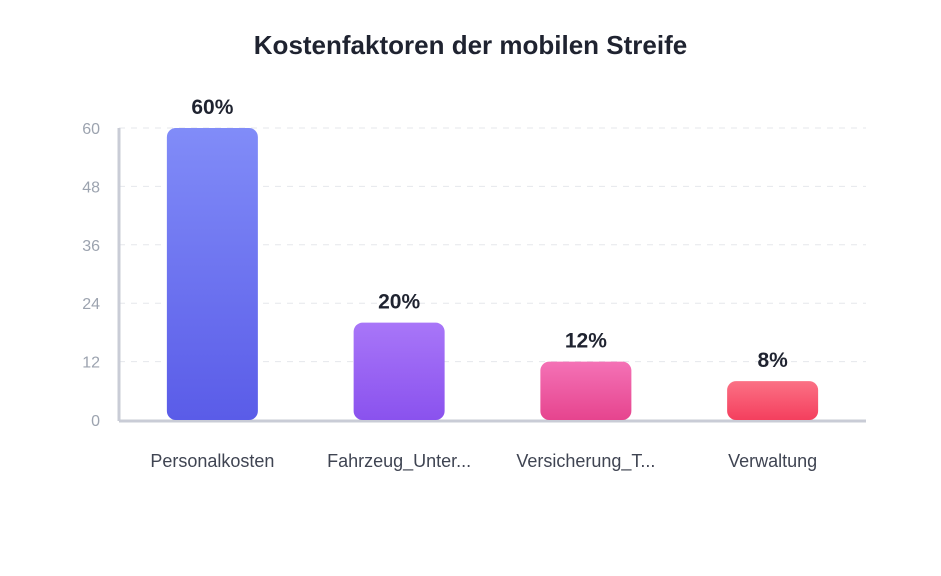 This screenshot has height=576, width=941. What do you see at coordinates (91, 363) in the screenshot?
I see `y-tick-label: 12` at bounding box center [91, 363].